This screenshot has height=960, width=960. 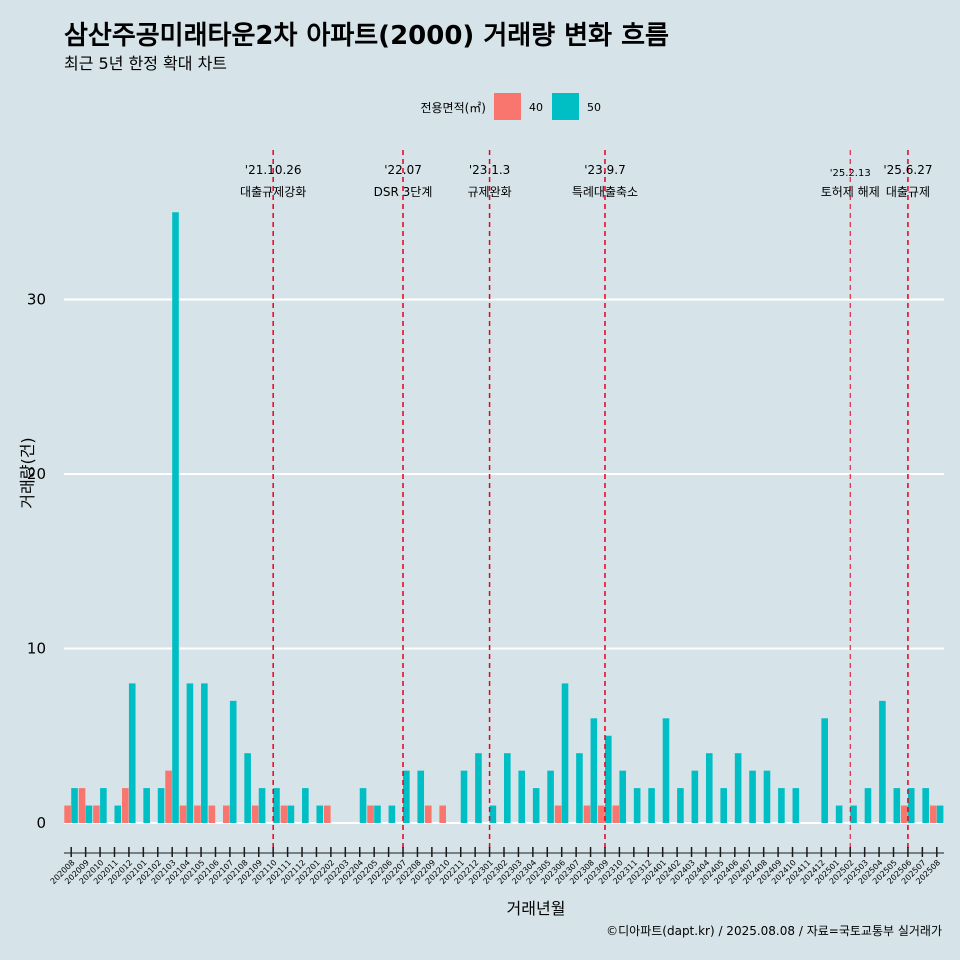 What do you see at coordinates (489, 192) in the screenshot?
I see `event-label-2: 규제완화` at bounding box center [489, 192].